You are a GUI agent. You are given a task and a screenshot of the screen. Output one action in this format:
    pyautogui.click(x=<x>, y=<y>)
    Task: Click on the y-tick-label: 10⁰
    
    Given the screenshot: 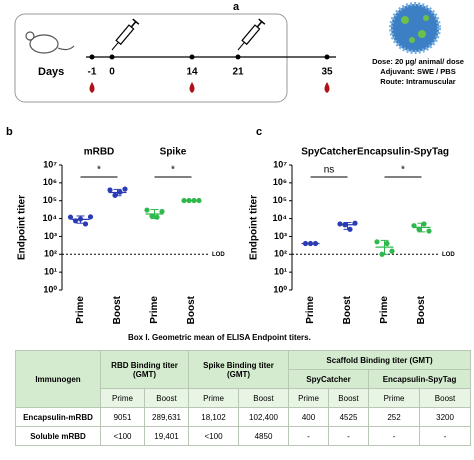 What is the action you would take?
    pyautogui.click(x=280, y=289)
    